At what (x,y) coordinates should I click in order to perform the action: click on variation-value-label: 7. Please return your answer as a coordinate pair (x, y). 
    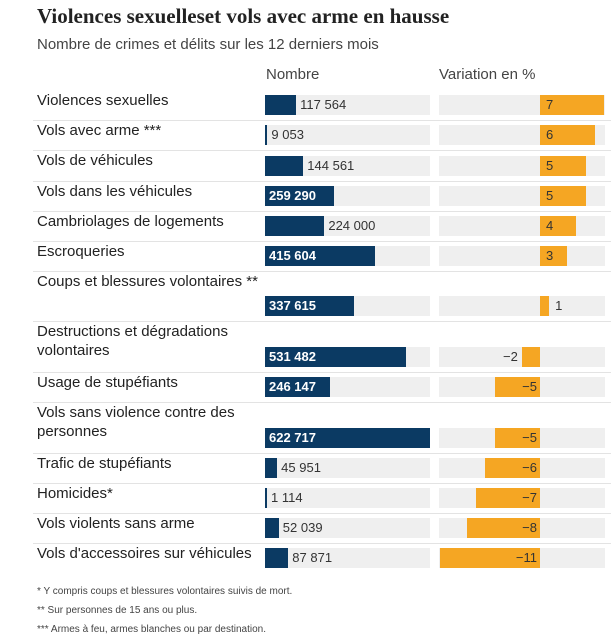
    Looking at the image, I should click on (550, 104).